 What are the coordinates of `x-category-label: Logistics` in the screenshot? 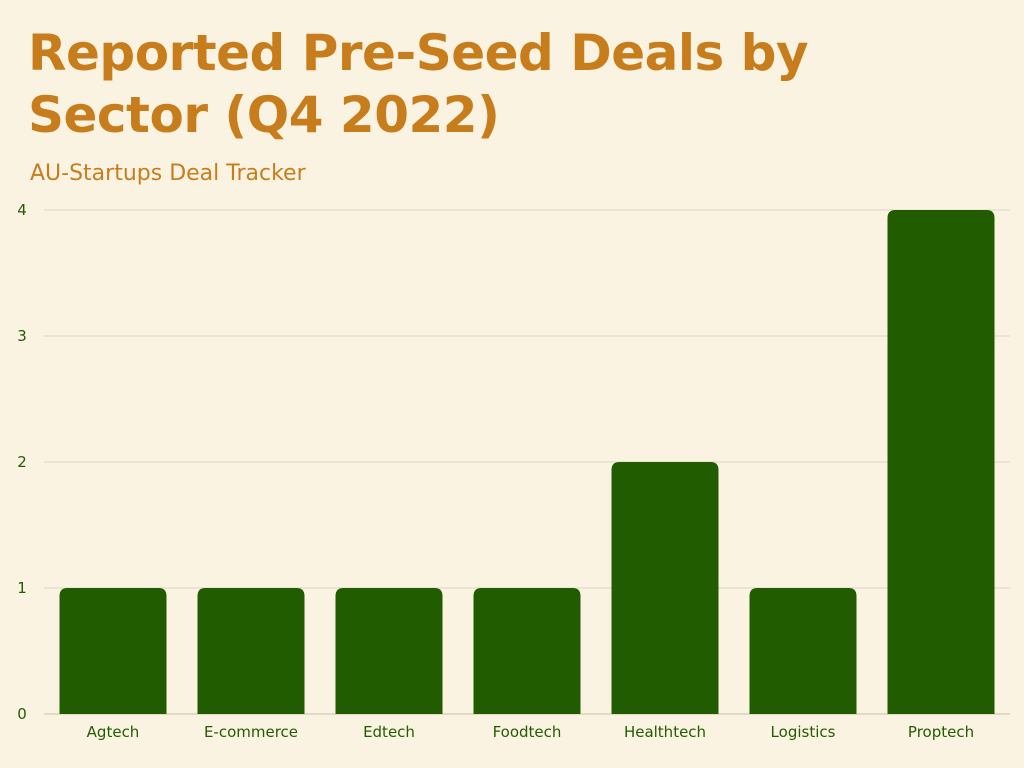 It's located at (803, 732).